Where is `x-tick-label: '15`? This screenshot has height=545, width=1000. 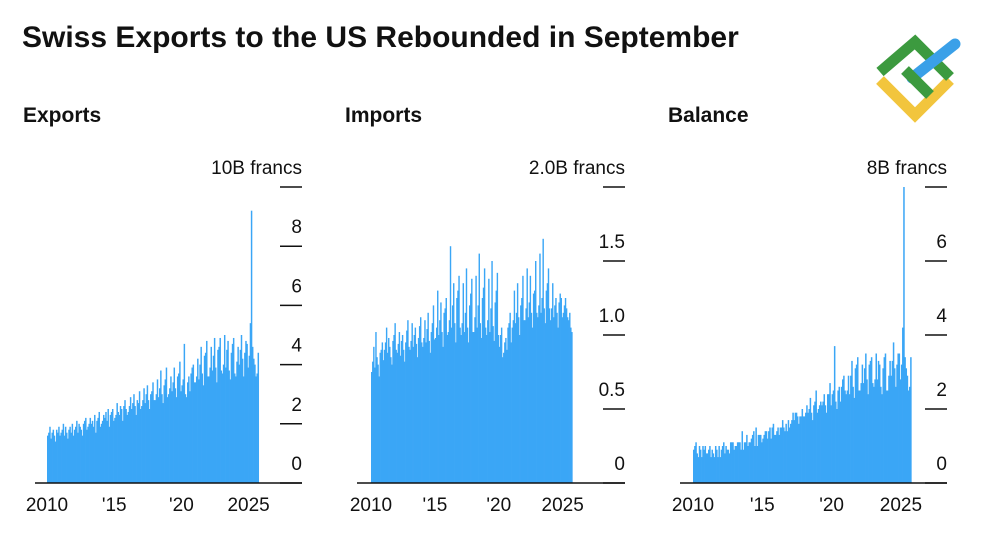 x-tick-label: '15 is located at coordinates (762, 505).